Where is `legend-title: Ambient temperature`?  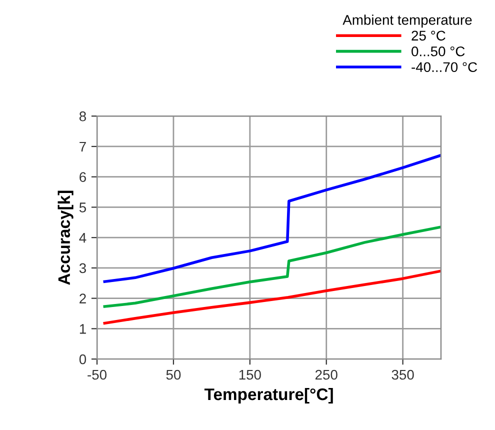 legend-title: Ambient temperature is located at coordinates (407, 21).